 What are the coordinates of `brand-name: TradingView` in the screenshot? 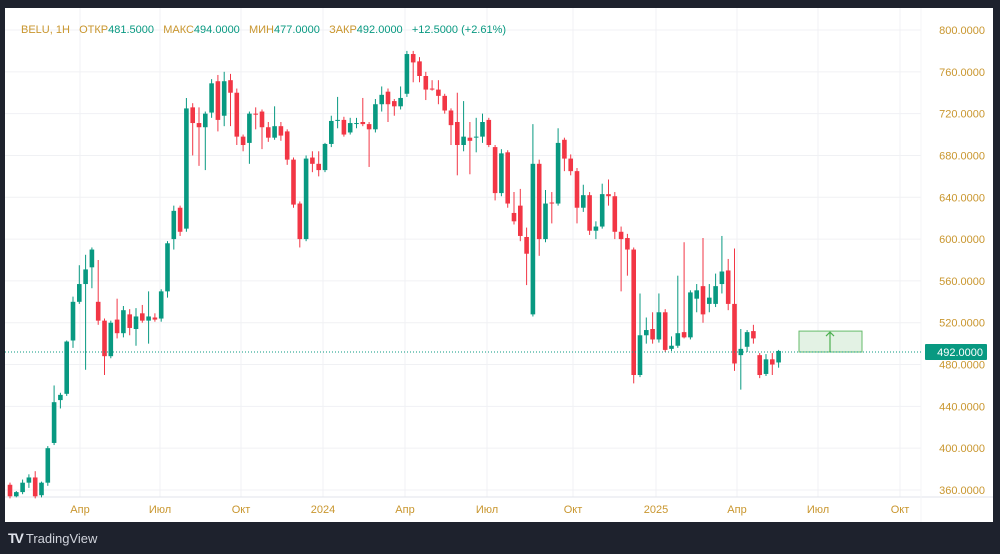 It's located at (61, 538).